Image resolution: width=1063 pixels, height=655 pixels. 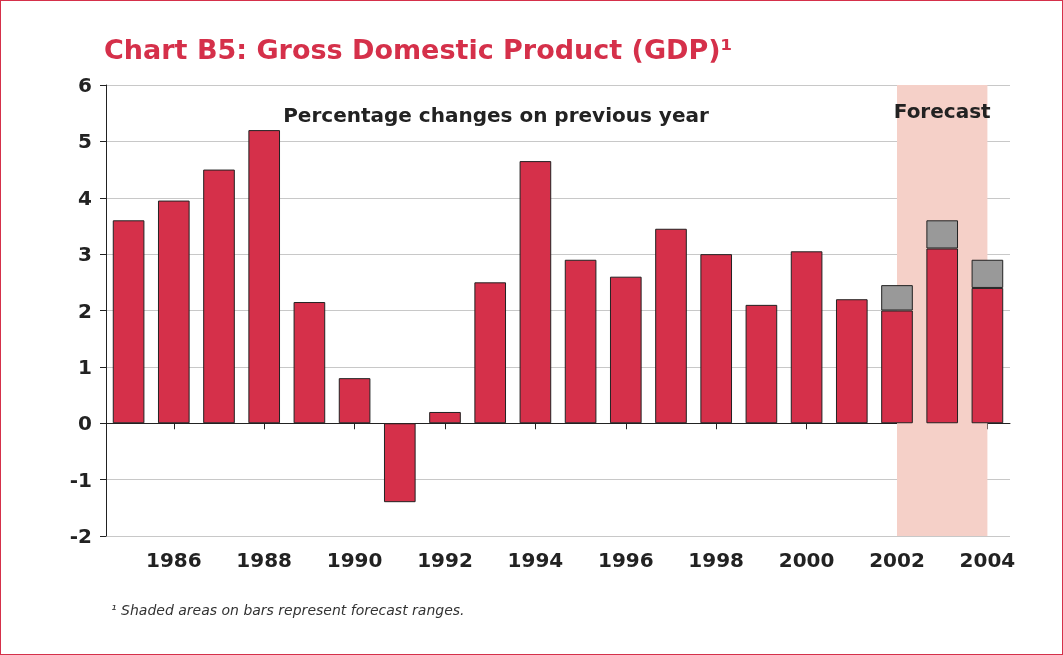 What do you see at coordinates (535, 560) in the screenshot?
I see `x-tick-label: 1994` at bounding box center [535, 560].